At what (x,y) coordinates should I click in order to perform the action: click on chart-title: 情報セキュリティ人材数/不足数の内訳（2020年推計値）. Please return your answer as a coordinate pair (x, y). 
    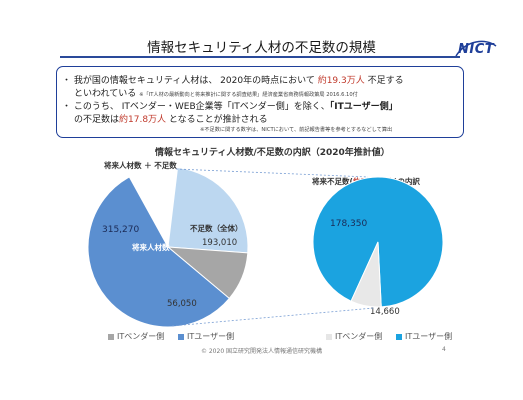
    Looking at the image, I should click on (272, 153).